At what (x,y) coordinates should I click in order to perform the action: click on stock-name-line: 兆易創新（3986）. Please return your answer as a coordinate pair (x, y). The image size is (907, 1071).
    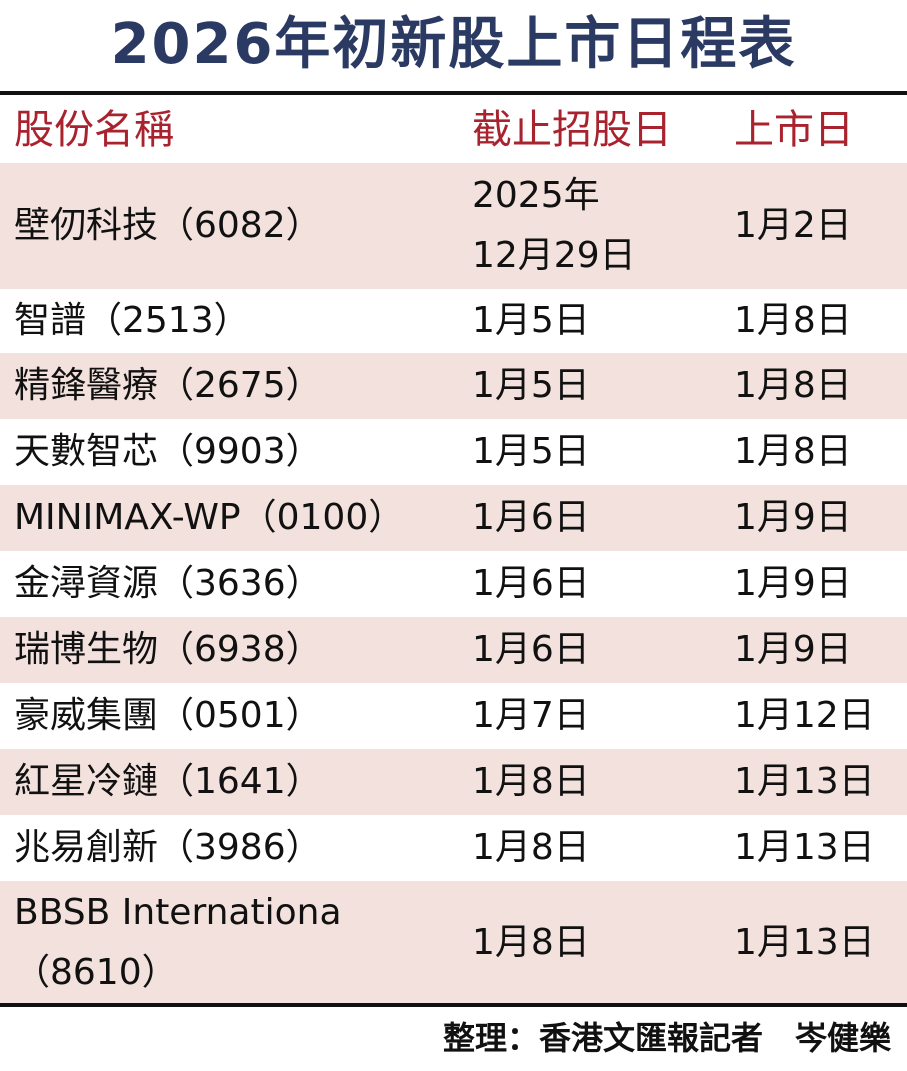
    Looking at the image, I should click on (168, 847).